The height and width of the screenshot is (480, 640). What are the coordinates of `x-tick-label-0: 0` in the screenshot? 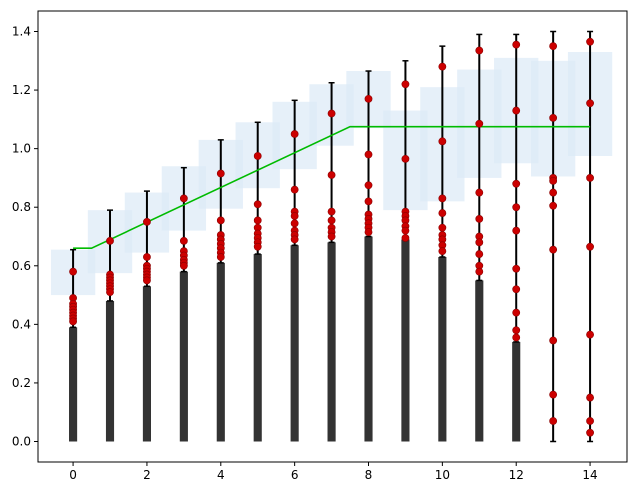 It's located at (73, 474).